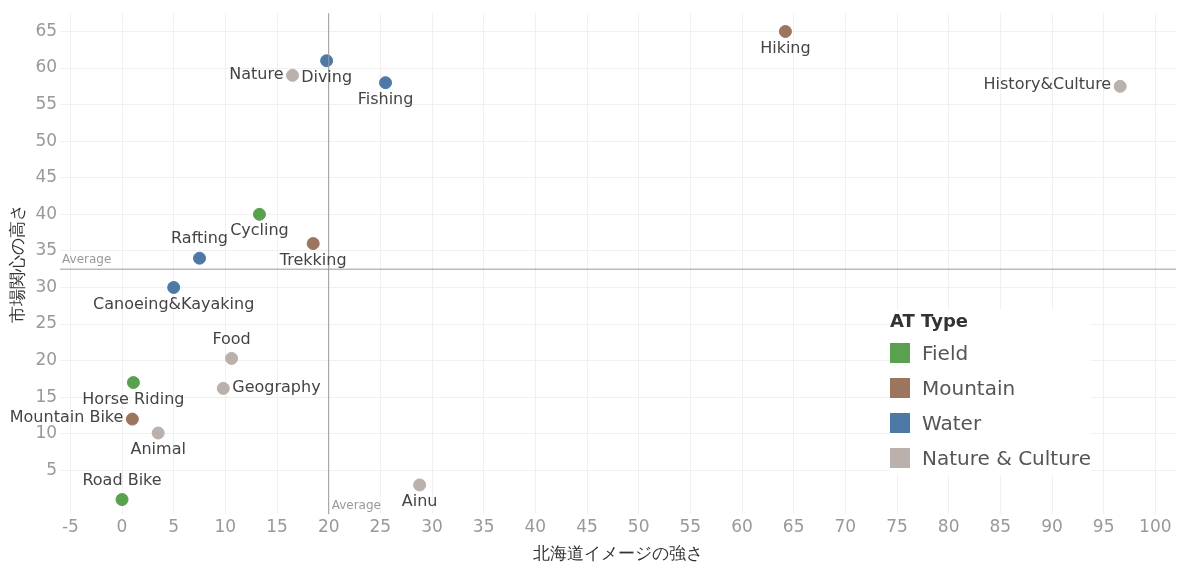  I want to click on y-tick-label: 65, so click(46, 29).